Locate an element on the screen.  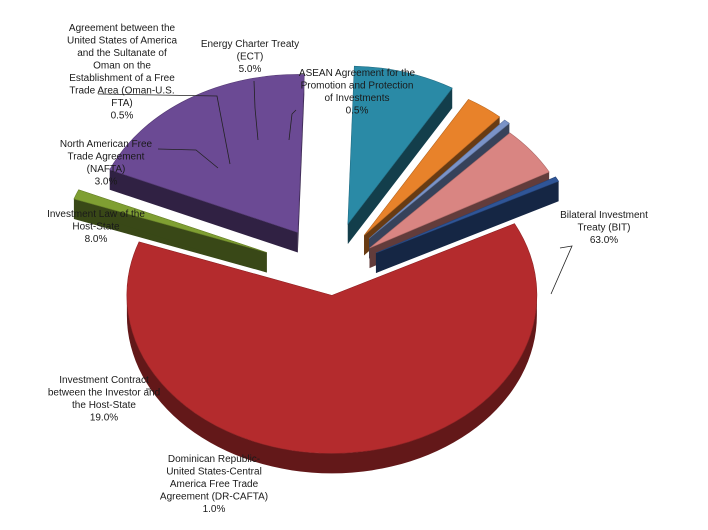
slice-name-line: United States of America is located at coordinates (122, 41).